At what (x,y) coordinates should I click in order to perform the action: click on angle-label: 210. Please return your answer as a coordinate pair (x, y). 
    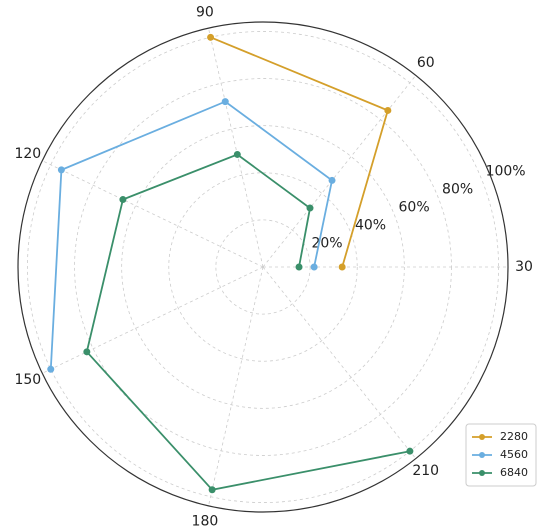
    Looking at the image, I should click on (425, 471).